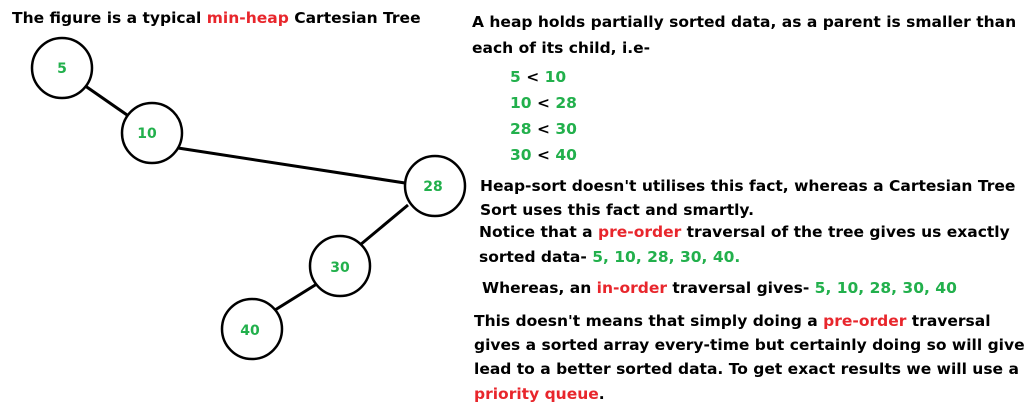 This screenshot has width=1024, height=420. Describe the element at coordinates (543, 103) in the screenshot. I see `comparison-item: 10 < 28` at that location.